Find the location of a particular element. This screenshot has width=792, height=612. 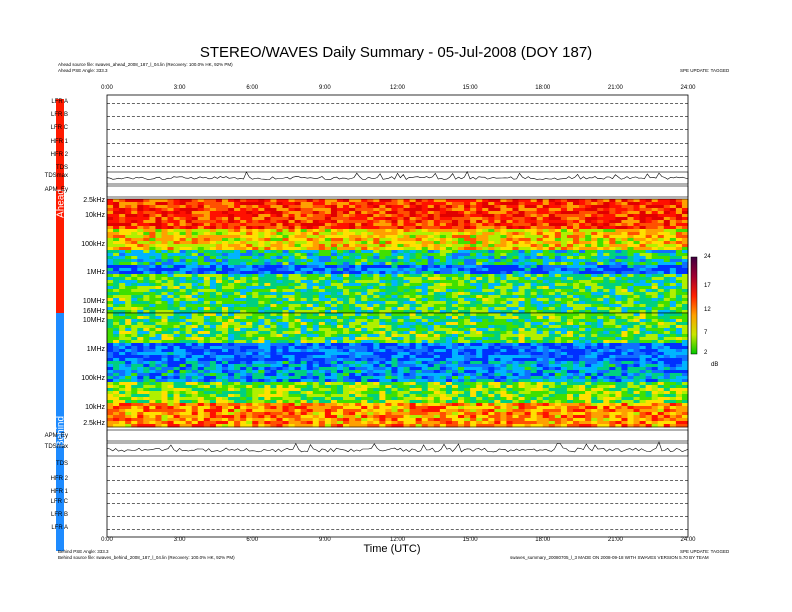

top-row-label: APM_Ey is located at coordinates (56, 190).